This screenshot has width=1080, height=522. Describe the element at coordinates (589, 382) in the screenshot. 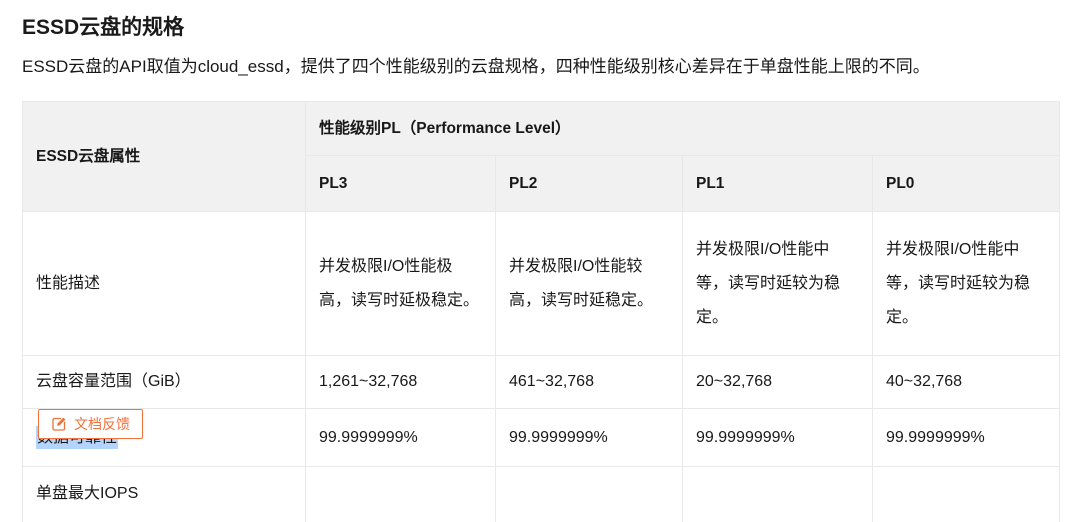

I see `table-cell-pl2: 461~32,768` at that location.